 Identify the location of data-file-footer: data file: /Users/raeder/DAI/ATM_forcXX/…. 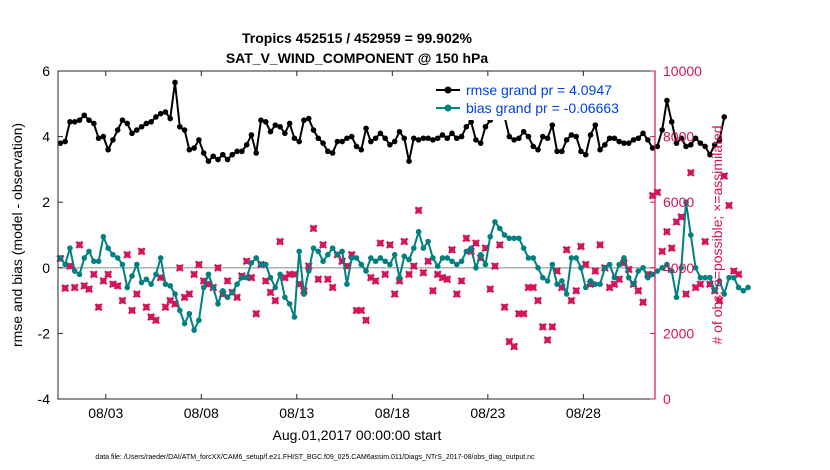
(315, 457).